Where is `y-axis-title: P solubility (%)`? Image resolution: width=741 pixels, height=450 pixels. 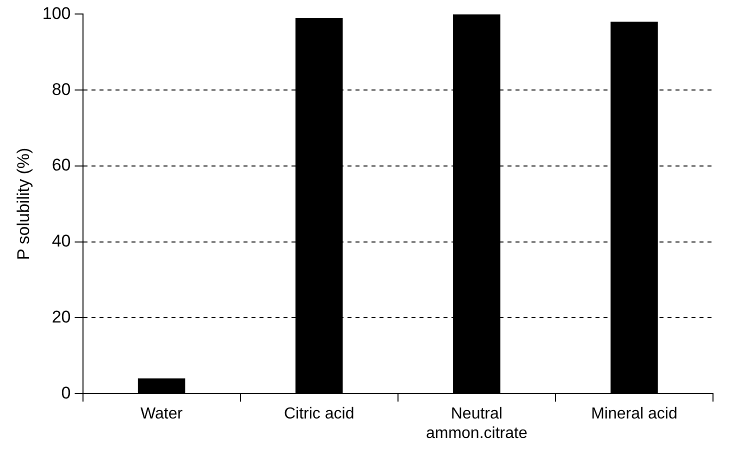
y-axis-title: P solubility (%) is located at coordinates (23, 204).